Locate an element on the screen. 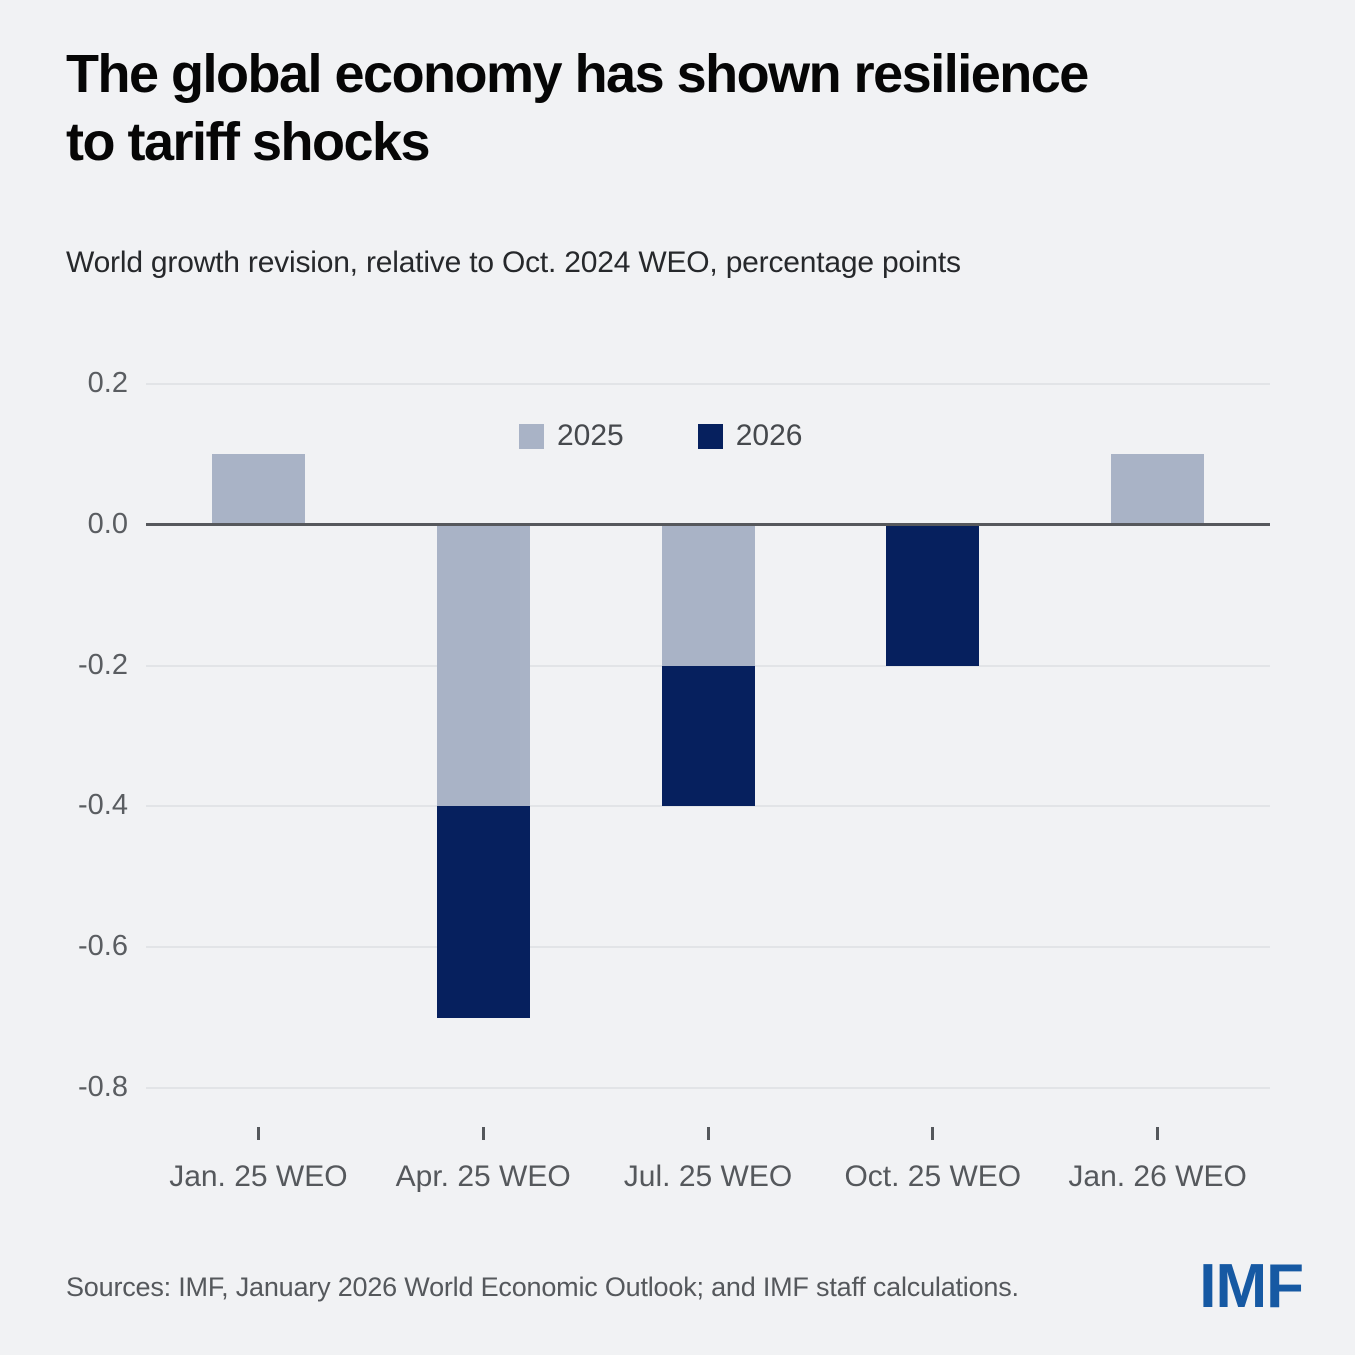 The height and width of the screenshot is (1355, 1355). y-tick-label: 0.0 is located at coordinates (107, 523).